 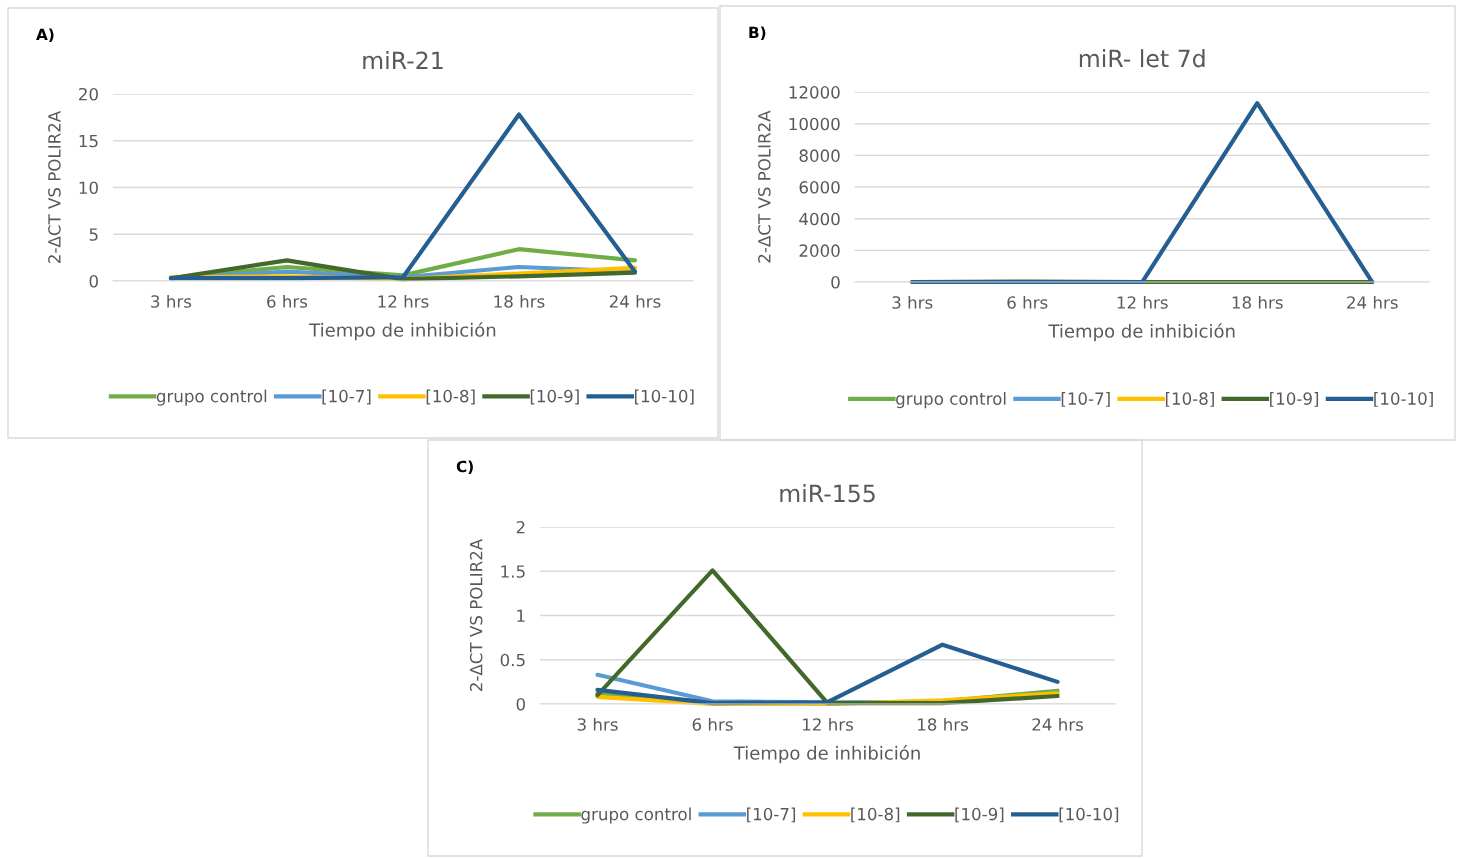 I want to click on y-tick-label: 10000, so click(x=814, y=124).